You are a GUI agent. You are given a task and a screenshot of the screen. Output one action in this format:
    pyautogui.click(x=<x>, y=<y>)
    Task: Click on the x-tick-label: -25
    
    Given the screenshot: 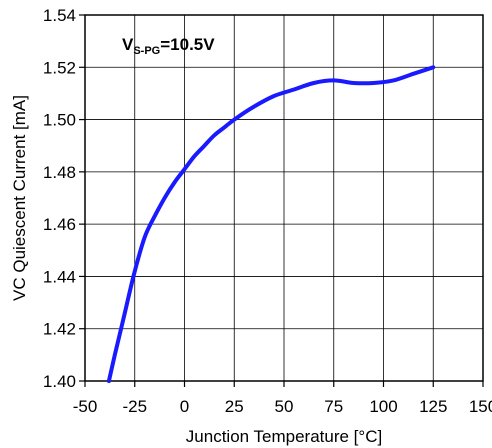 What is the action you would take?
    pyautogui.click(x=134, y=406)
    